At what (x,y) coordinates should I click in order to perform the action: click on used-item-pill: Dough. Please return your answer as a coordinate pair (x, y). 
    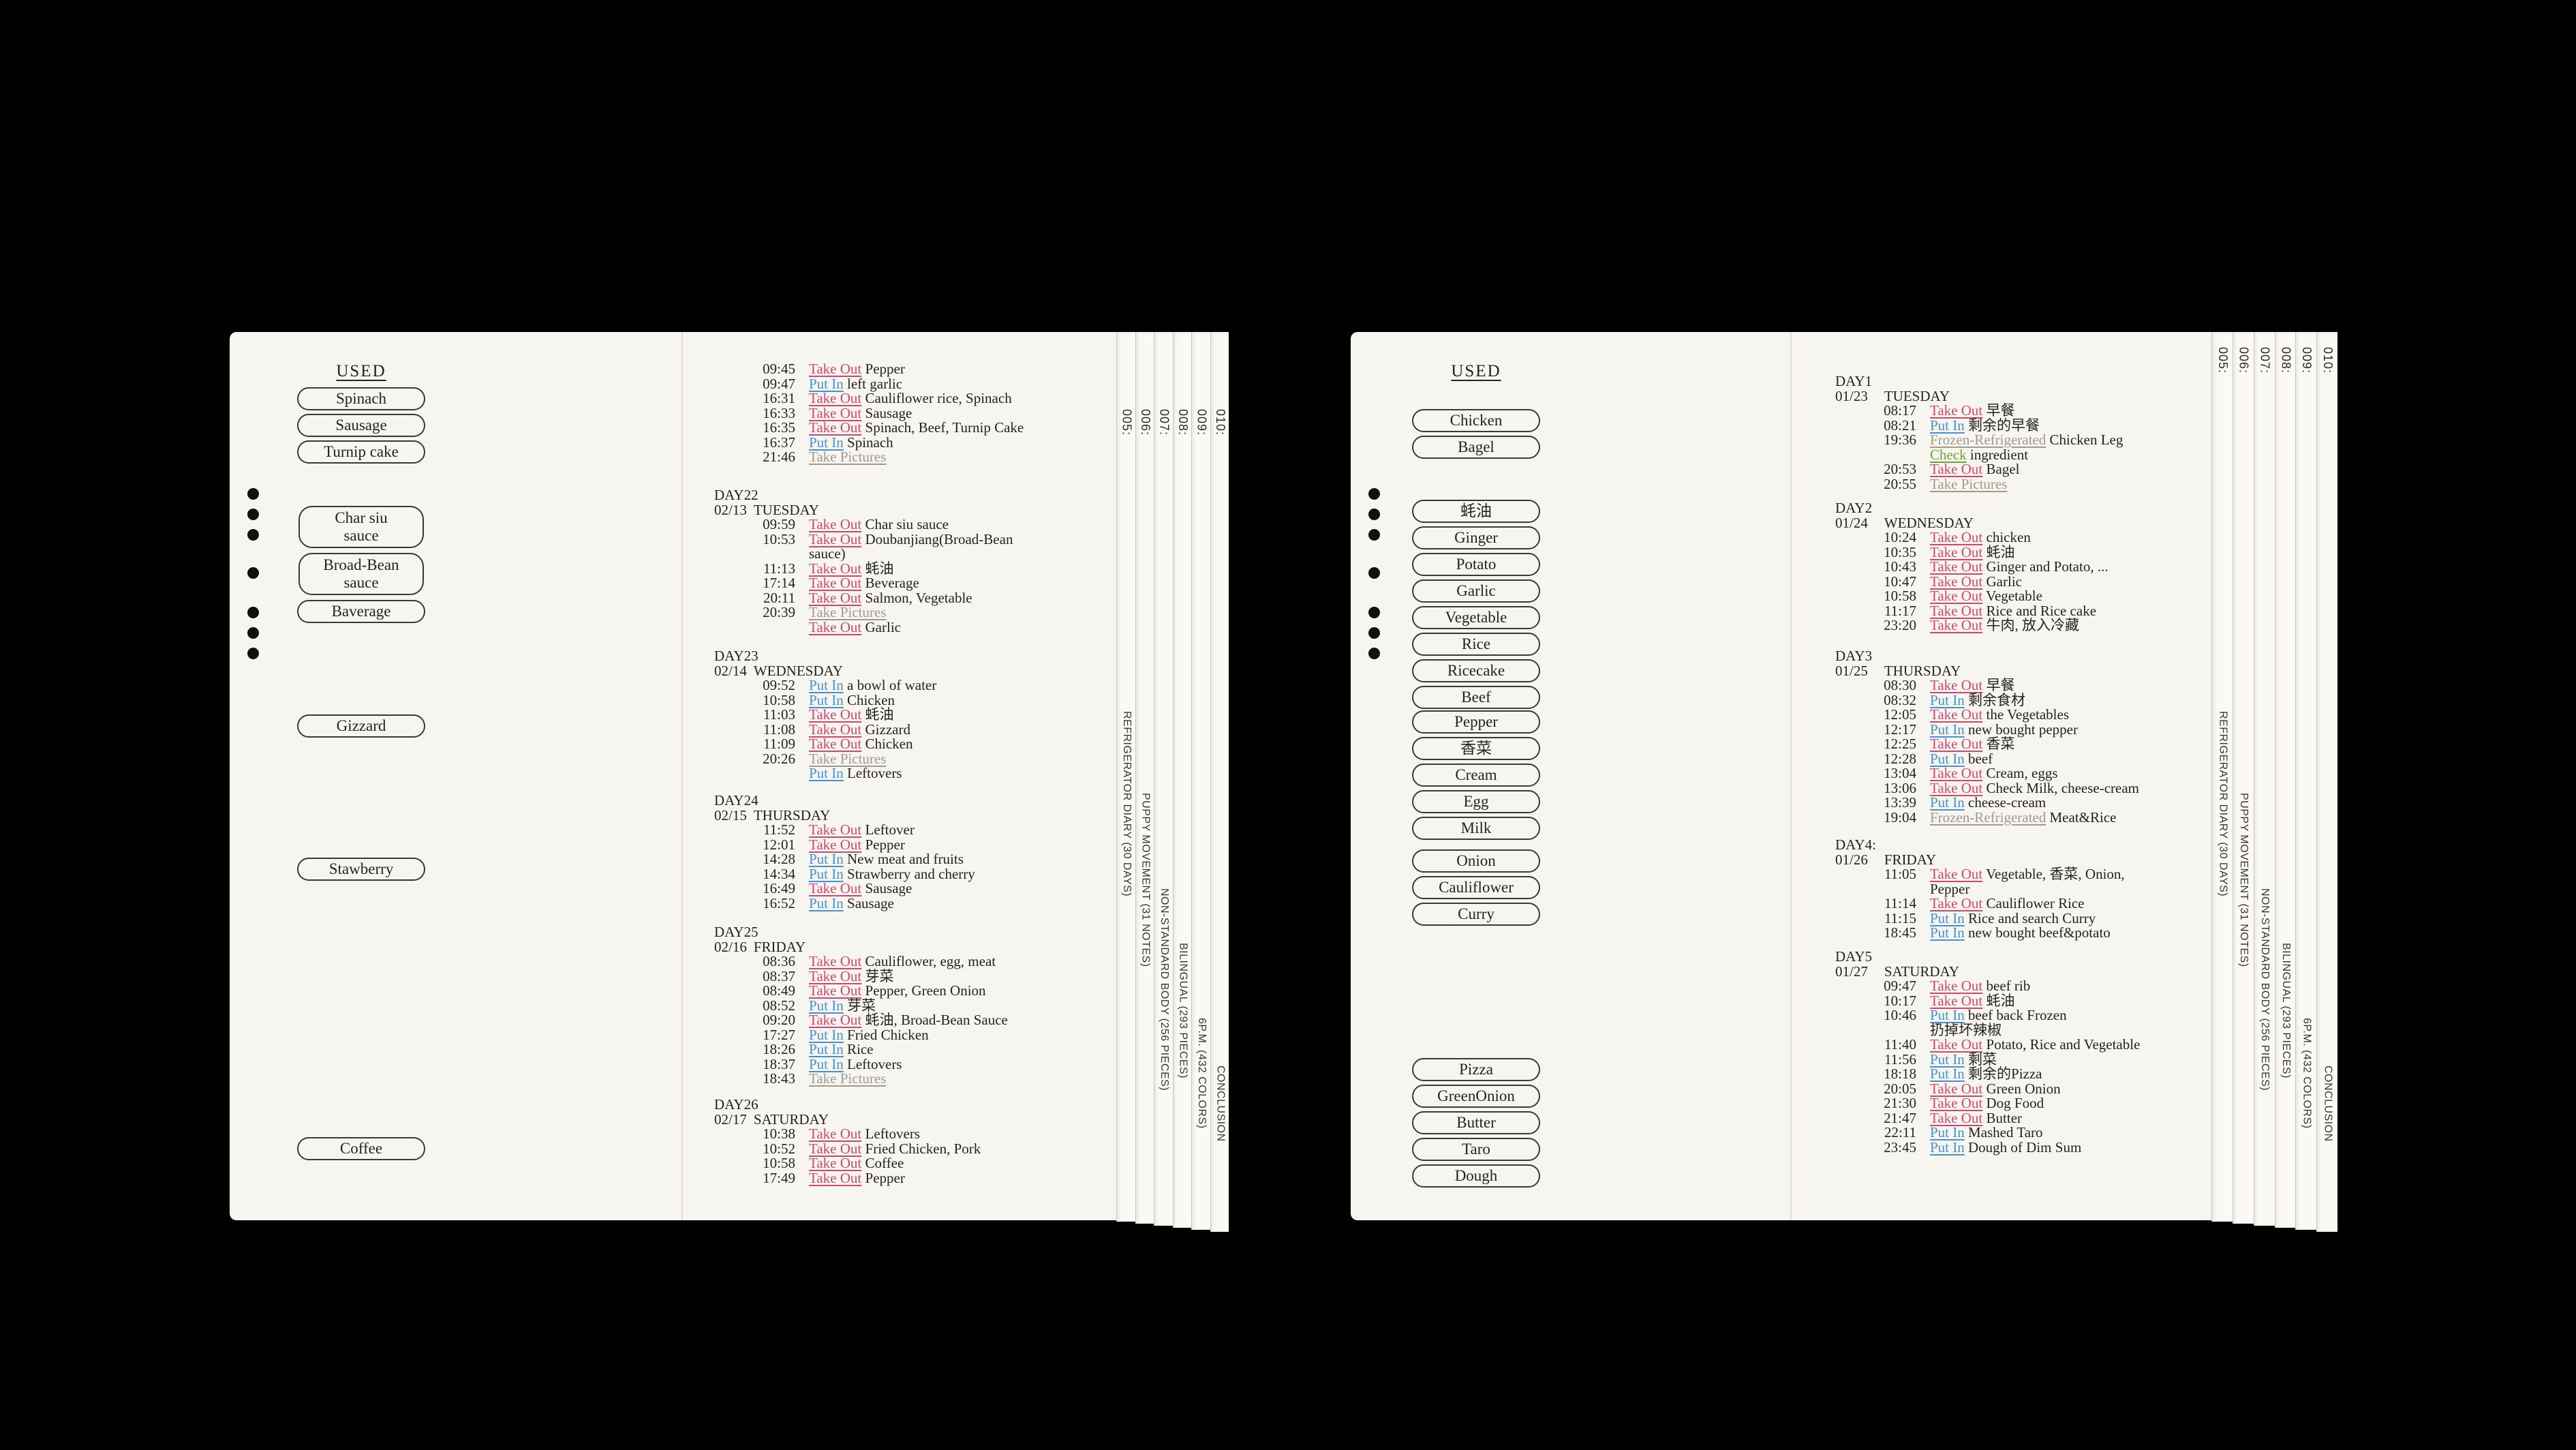
    Looking at the image, I should click on (1476, 1176).